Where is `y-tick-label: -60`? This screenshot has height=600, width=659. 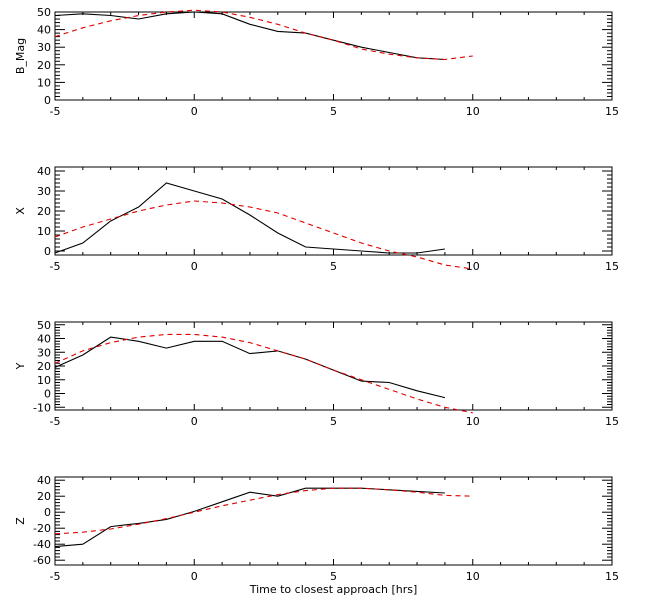 y-tick-label: -60 is located at coordinates (42, 560).